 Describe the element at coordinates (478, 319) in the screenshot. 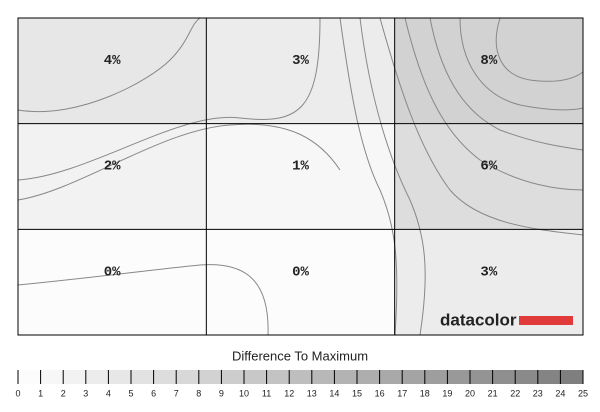

I see `brand: datacolor` at that location.